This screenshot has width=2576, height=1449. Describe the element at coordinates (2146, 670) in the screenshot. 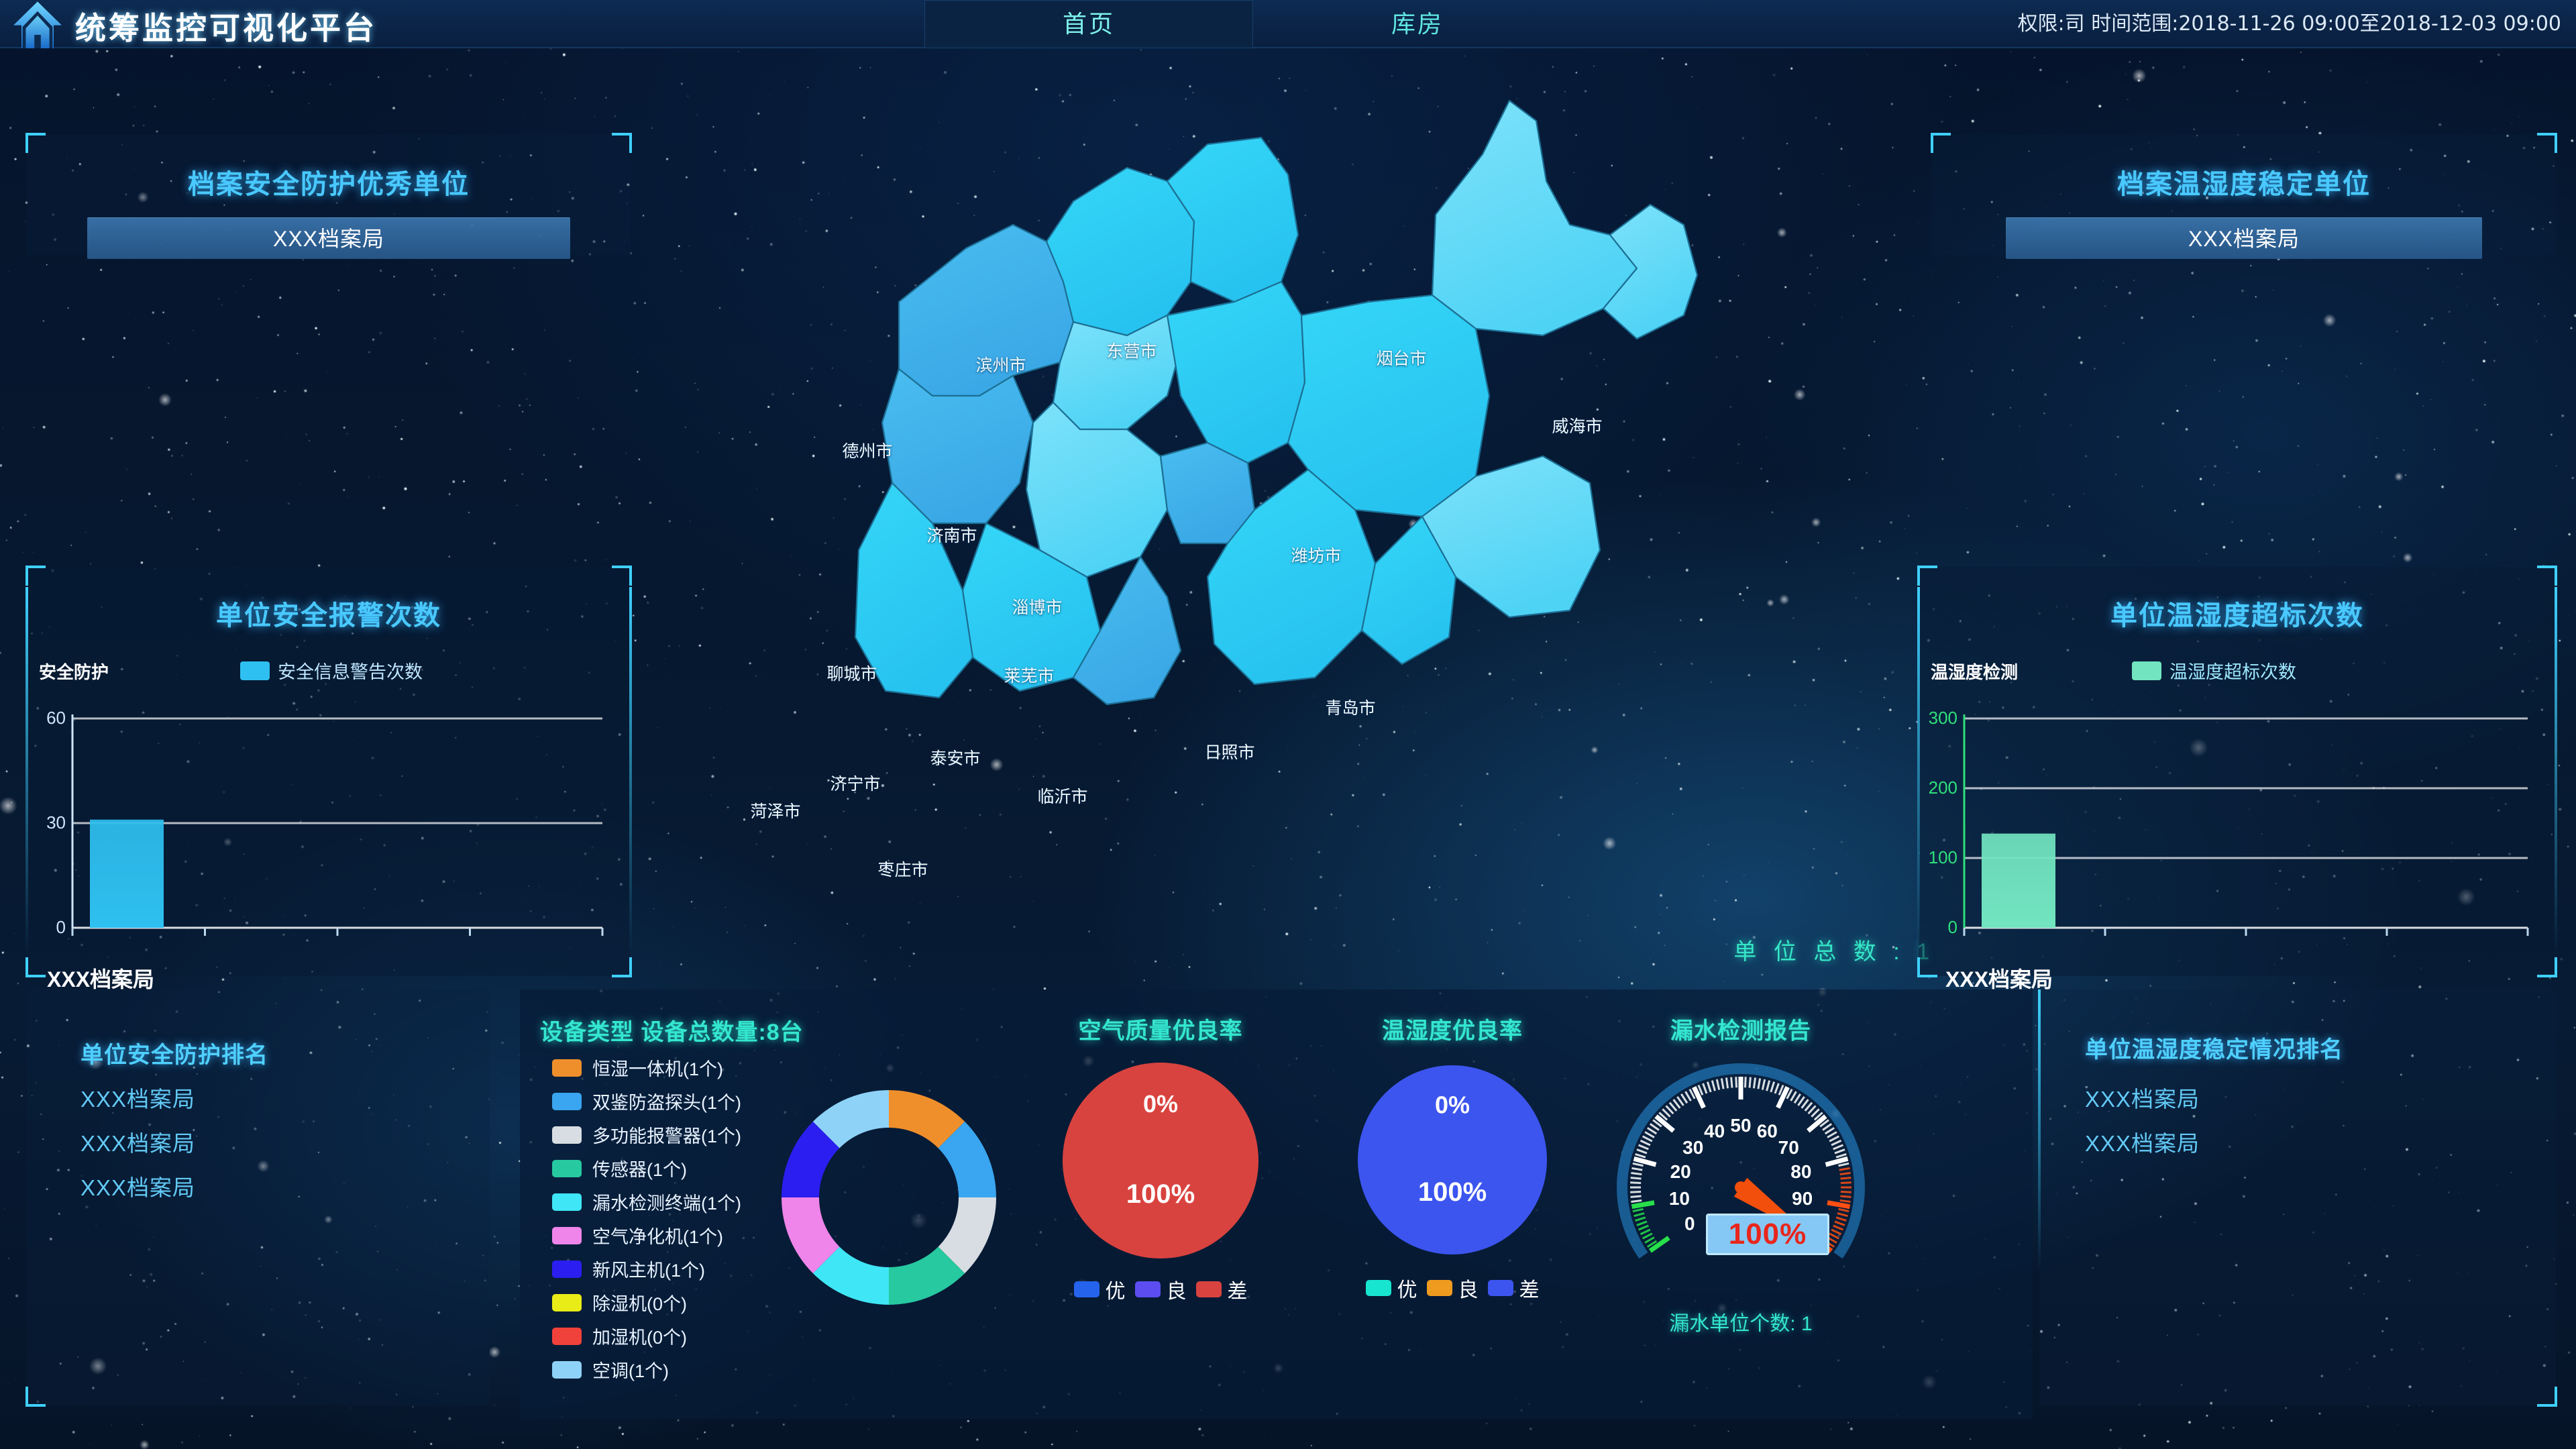

I see `legend-swatch-humidity` at that location.